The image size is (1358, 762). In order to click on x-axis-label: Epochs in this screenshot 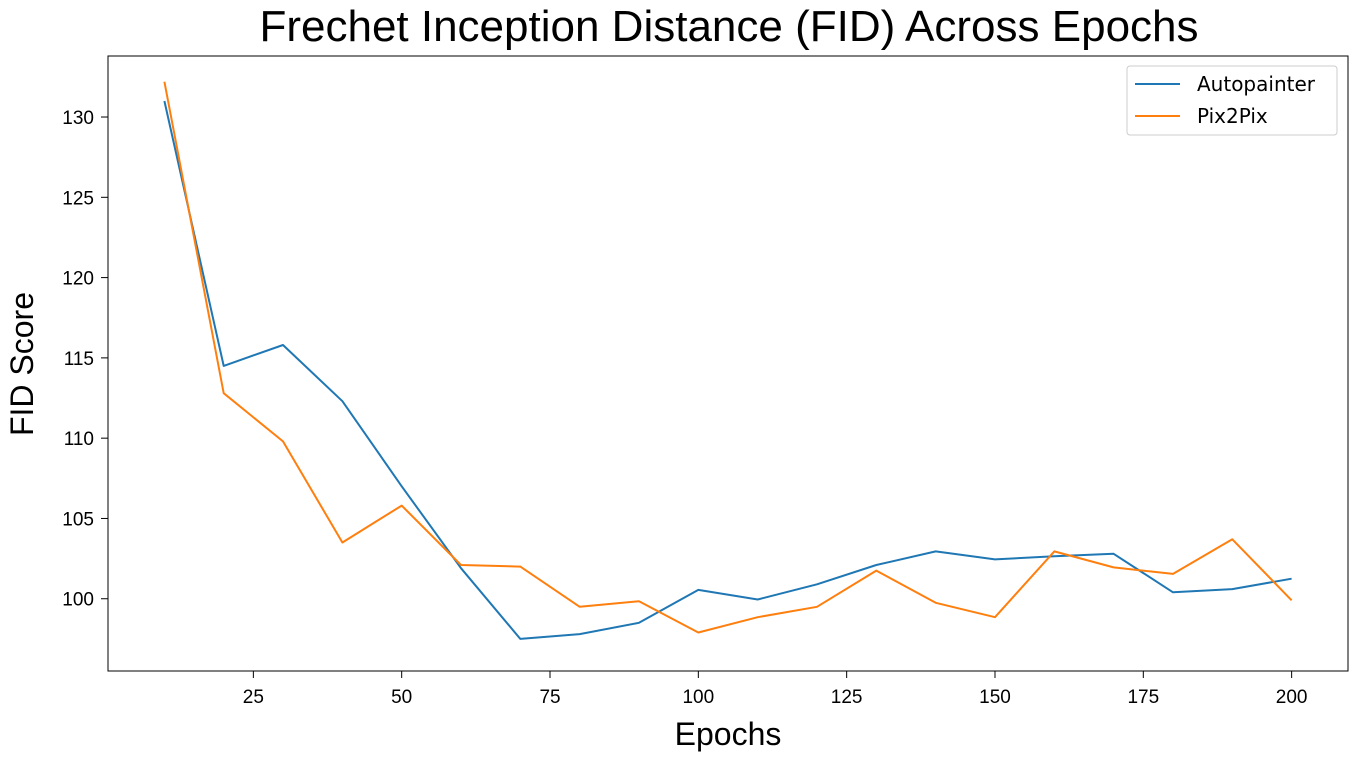, I will do `click(728, 734)`.